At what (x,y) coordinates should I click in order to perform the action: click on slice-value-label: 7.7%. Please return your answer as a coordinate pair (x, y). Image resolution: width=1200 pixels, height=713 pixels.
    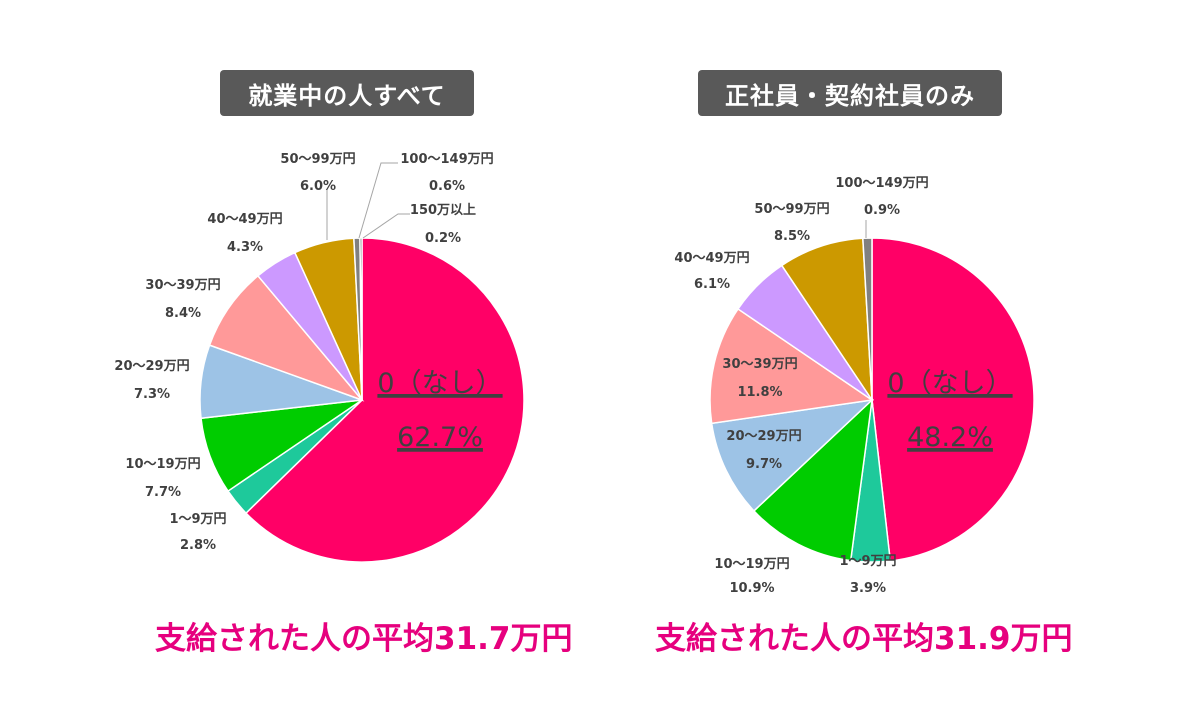
    Looking at the image, I should click on (163, 492).